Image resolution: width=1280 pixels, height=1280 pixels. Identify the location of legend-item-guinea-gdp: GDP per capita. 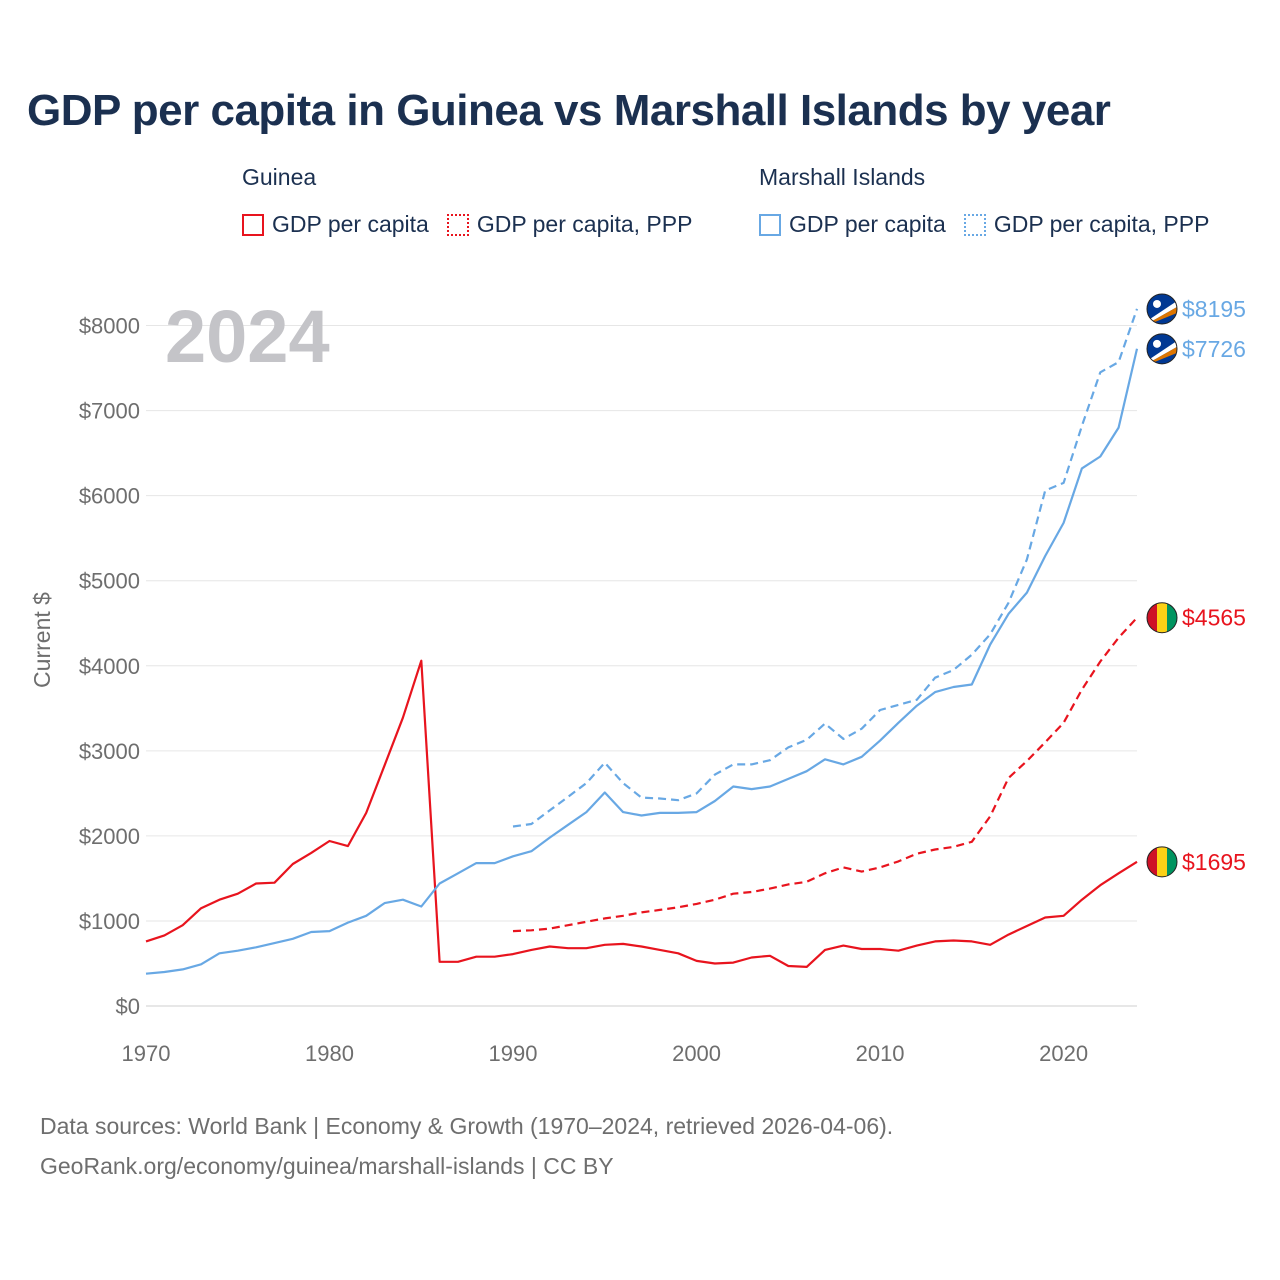
(335, 224).